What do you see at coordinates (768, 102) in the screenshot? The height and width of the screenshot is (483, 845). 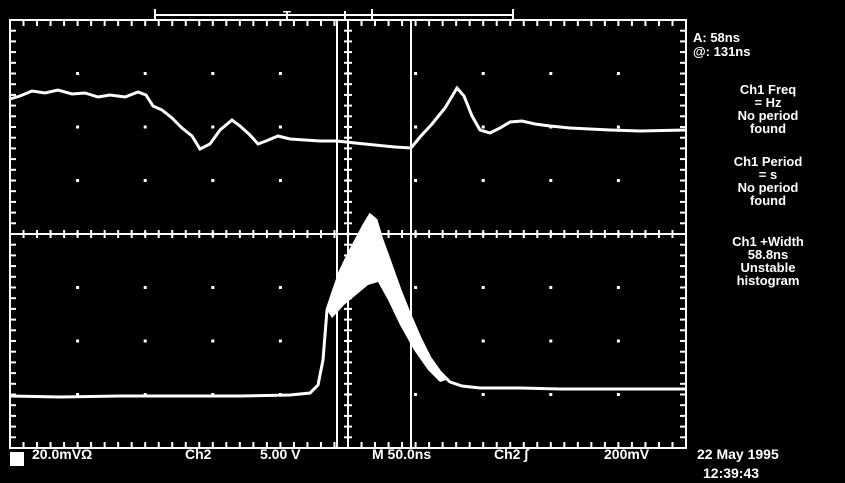 I see `measurement-unit: = Hz` at bounding box center [768, 102].